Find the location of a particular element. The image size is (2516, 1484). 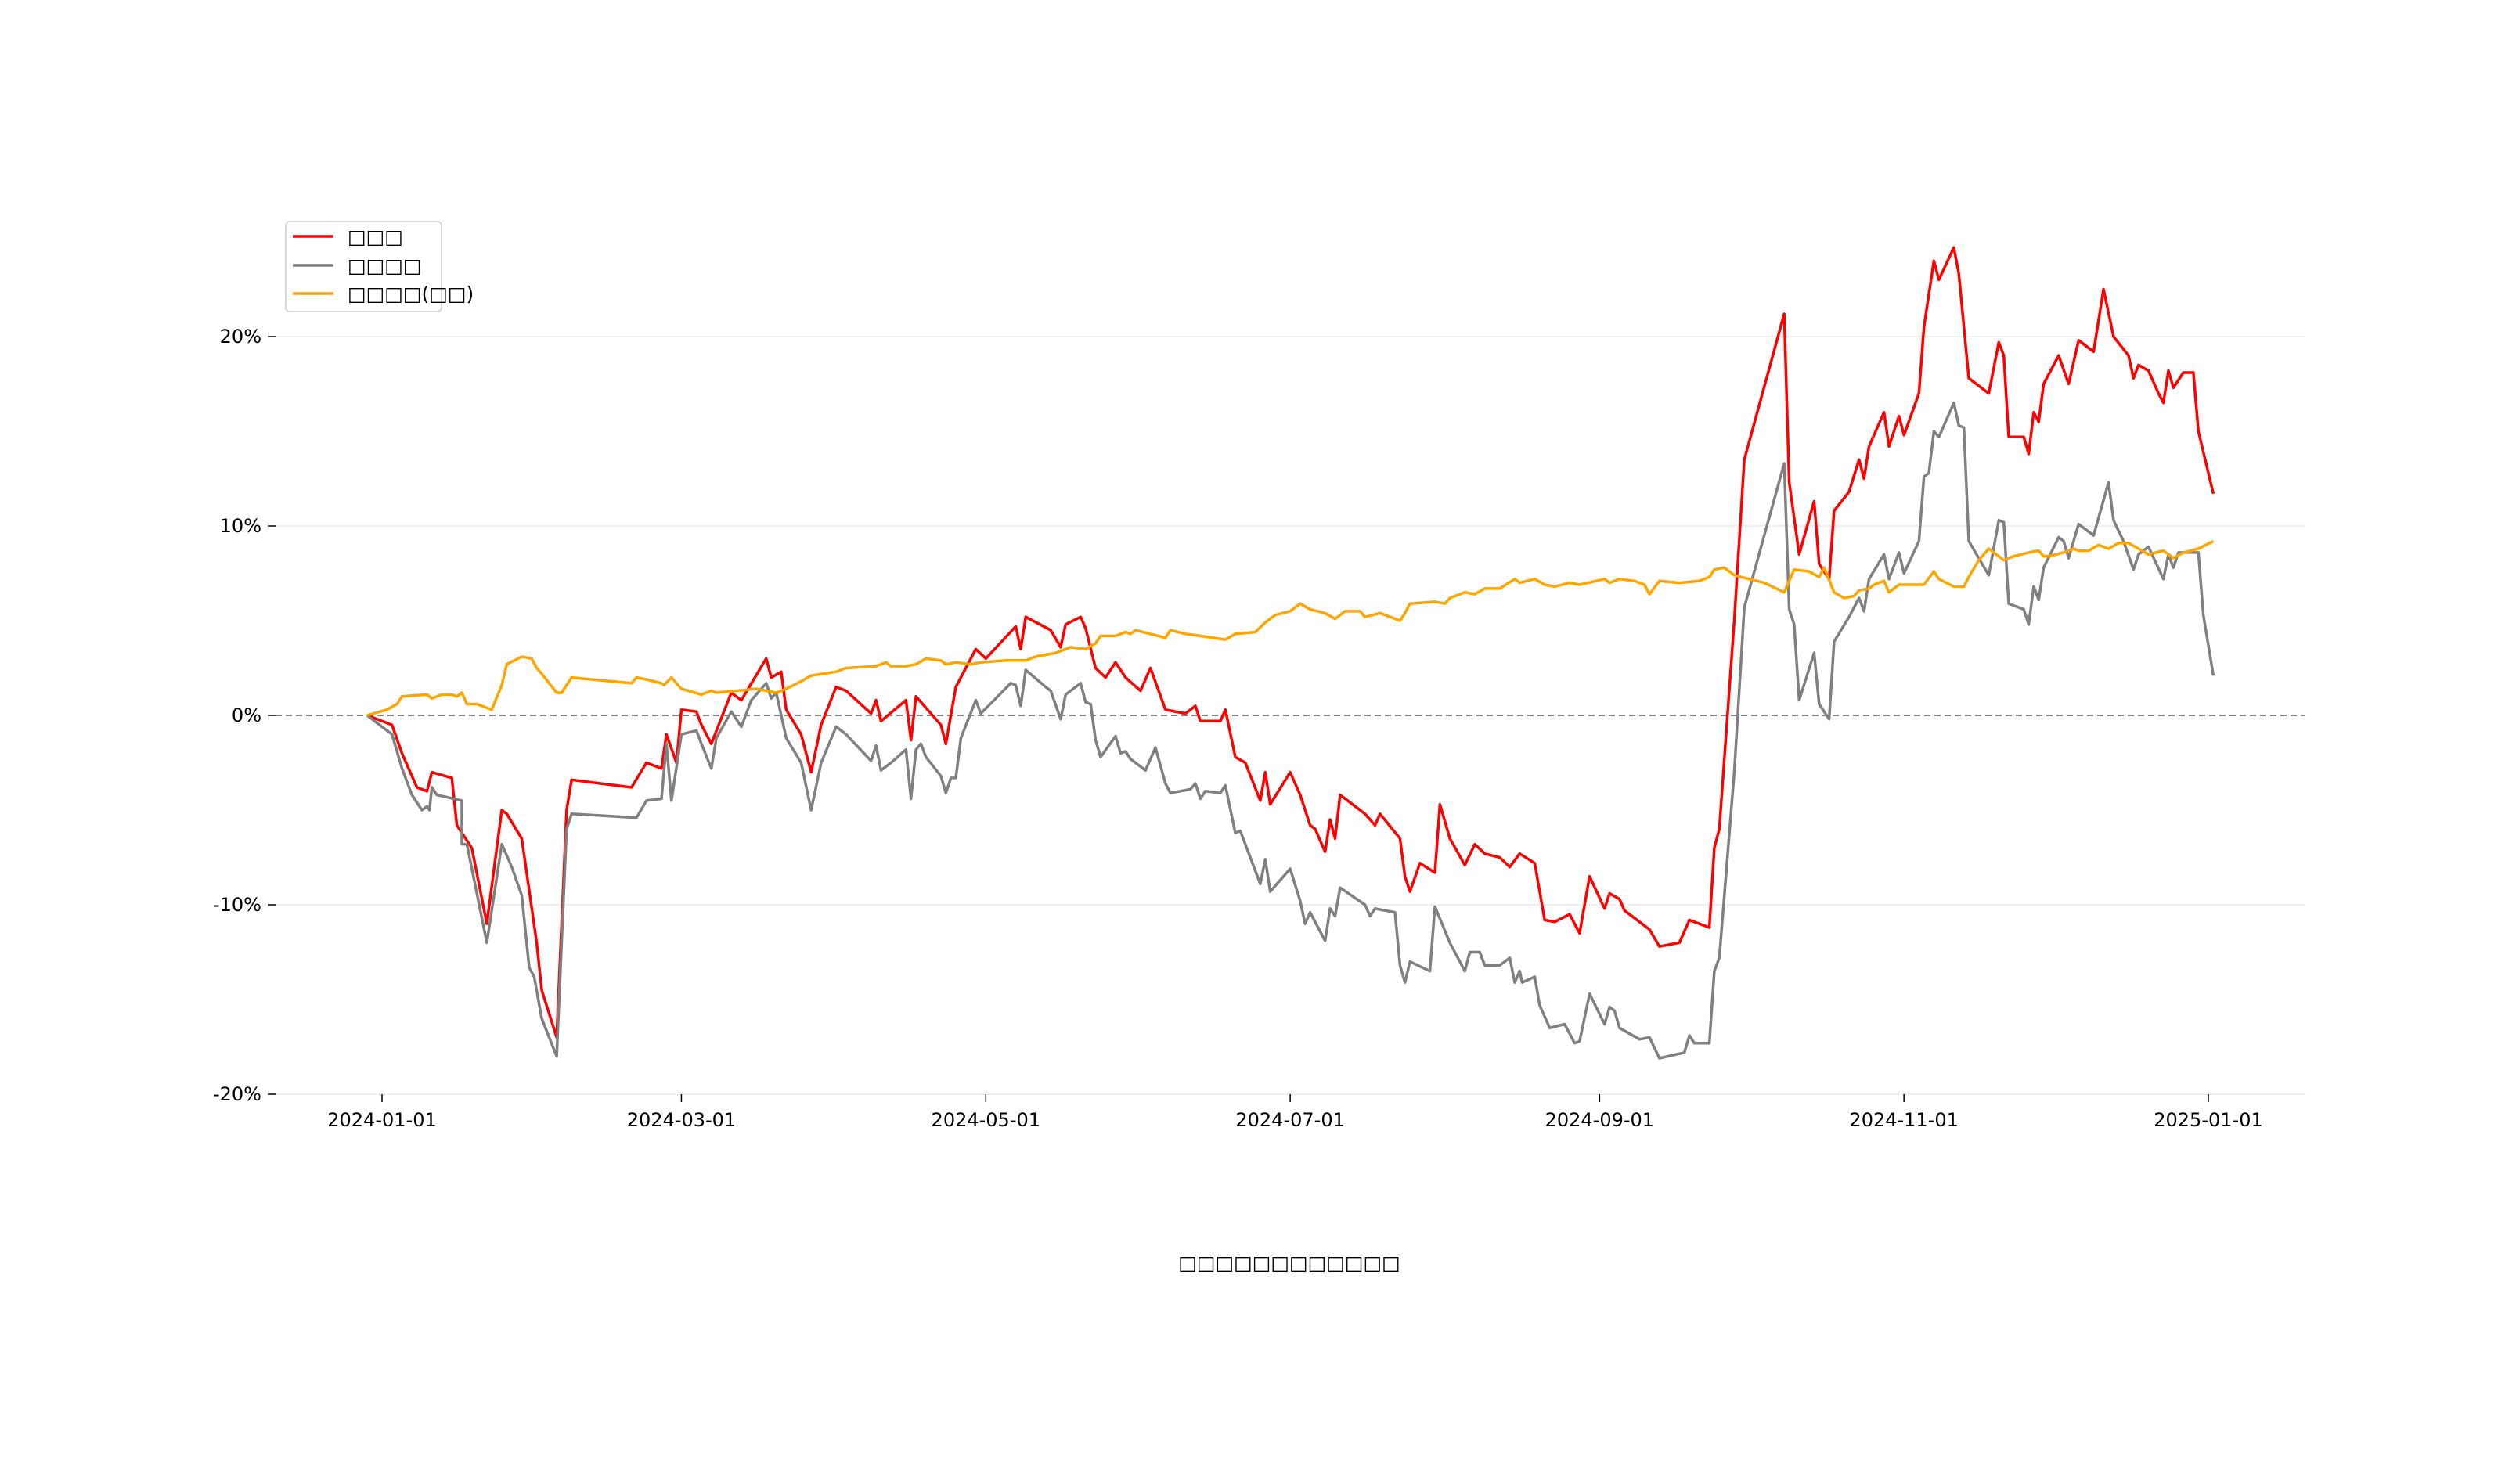

y-tick-label: -10% is located at coordinates (237, 905).